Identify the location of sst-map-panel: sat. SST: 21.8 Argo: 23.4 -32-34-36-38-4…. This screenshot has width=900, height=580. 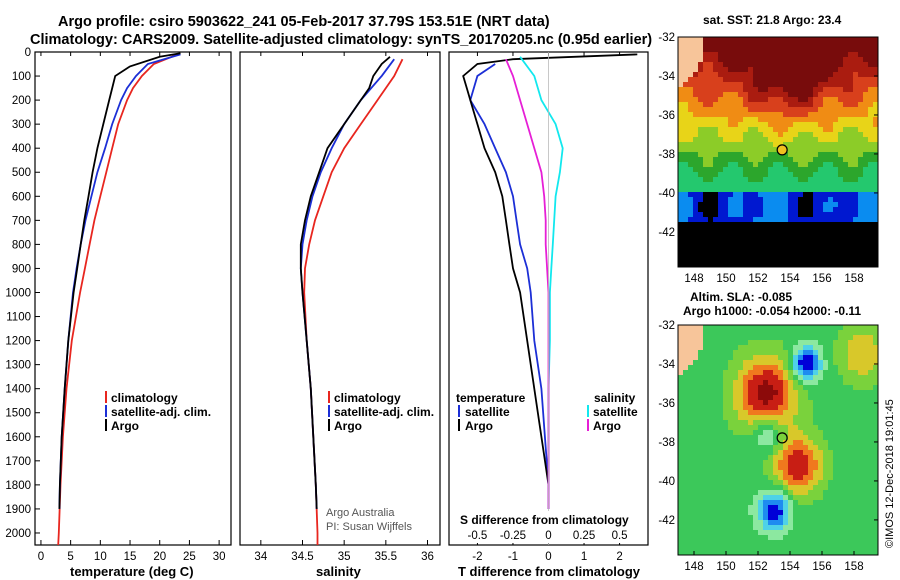
(768, 149).